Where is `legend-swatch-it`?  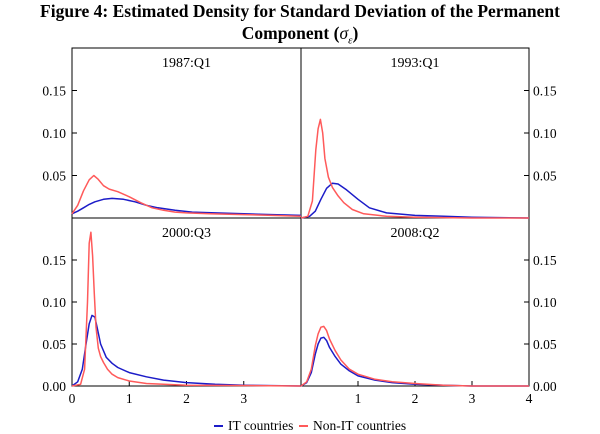 legend-swatch-it is located at coordinates (218, 425).